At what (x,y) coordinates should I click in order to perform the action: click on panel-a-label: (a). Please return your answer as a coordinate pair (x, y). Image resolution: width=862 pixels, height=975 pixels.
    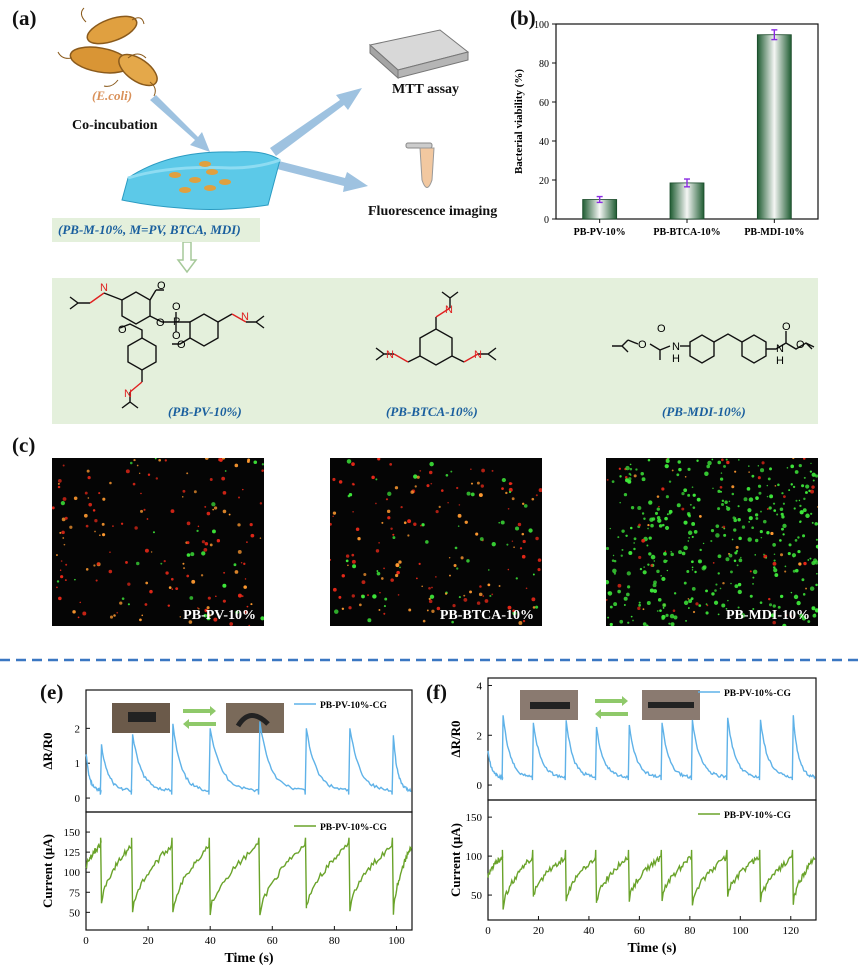
    Looking at the image, I should click on (24, 18).